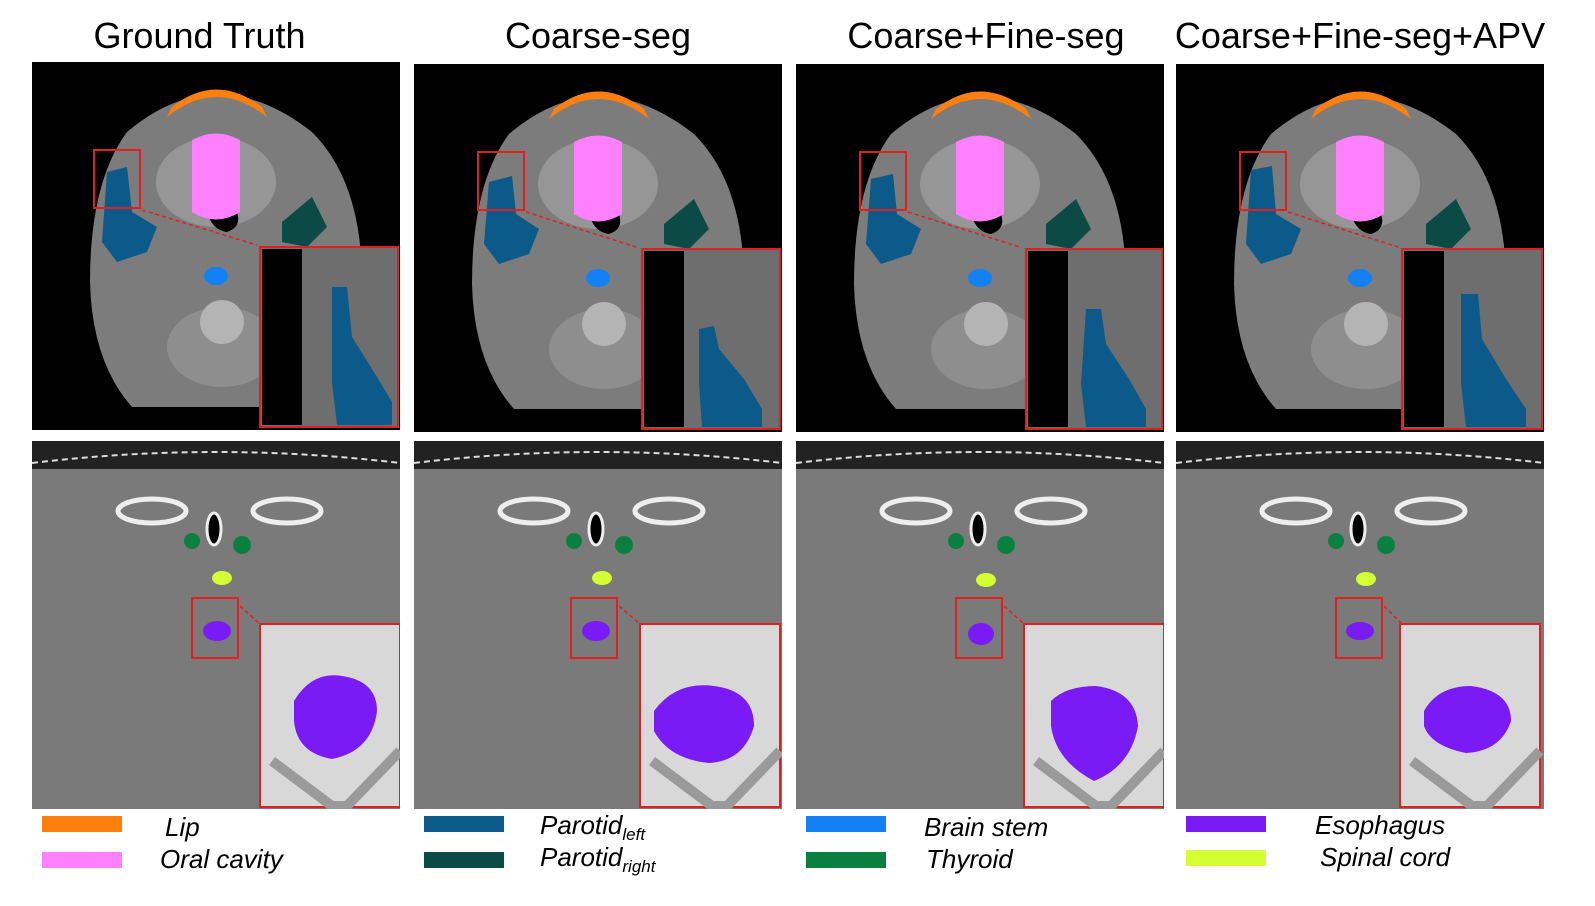 Image resolution: width=1595 pixels, height=906 pixels. I want to click on spinal-cord-region, so click(222, 578).